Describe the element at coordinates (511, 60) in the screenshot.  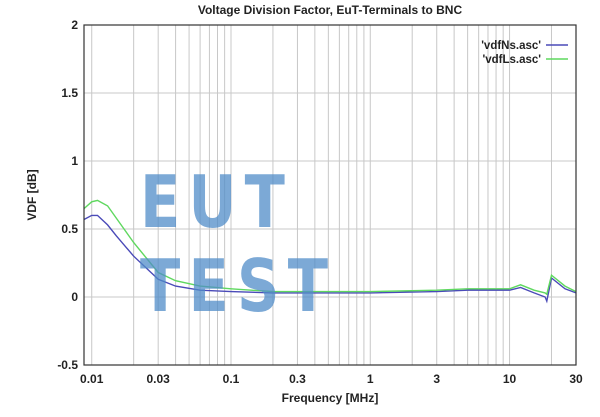
I see `legend-label: 'vdfLs.asc'` at that location.